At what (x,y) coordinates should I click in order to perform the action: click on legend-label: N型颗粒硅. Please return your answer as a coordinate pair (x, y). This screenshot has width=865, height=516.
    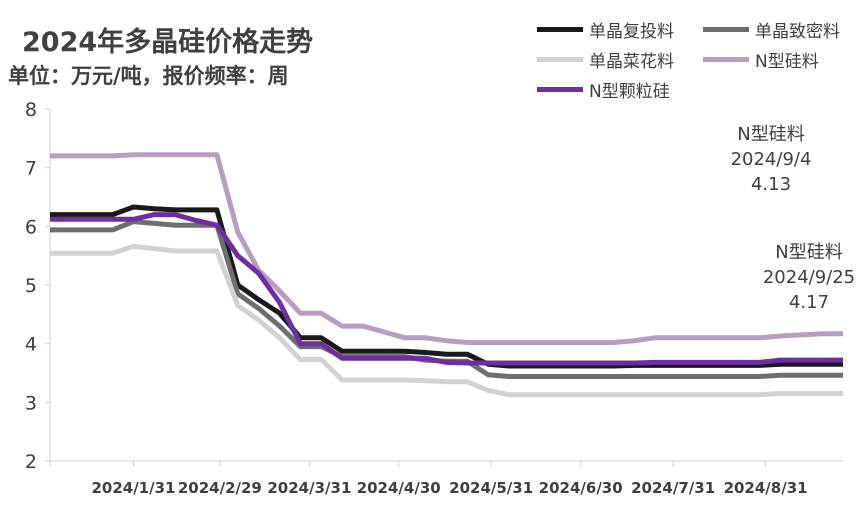
    Looking at the image, I should click on (629, 91).